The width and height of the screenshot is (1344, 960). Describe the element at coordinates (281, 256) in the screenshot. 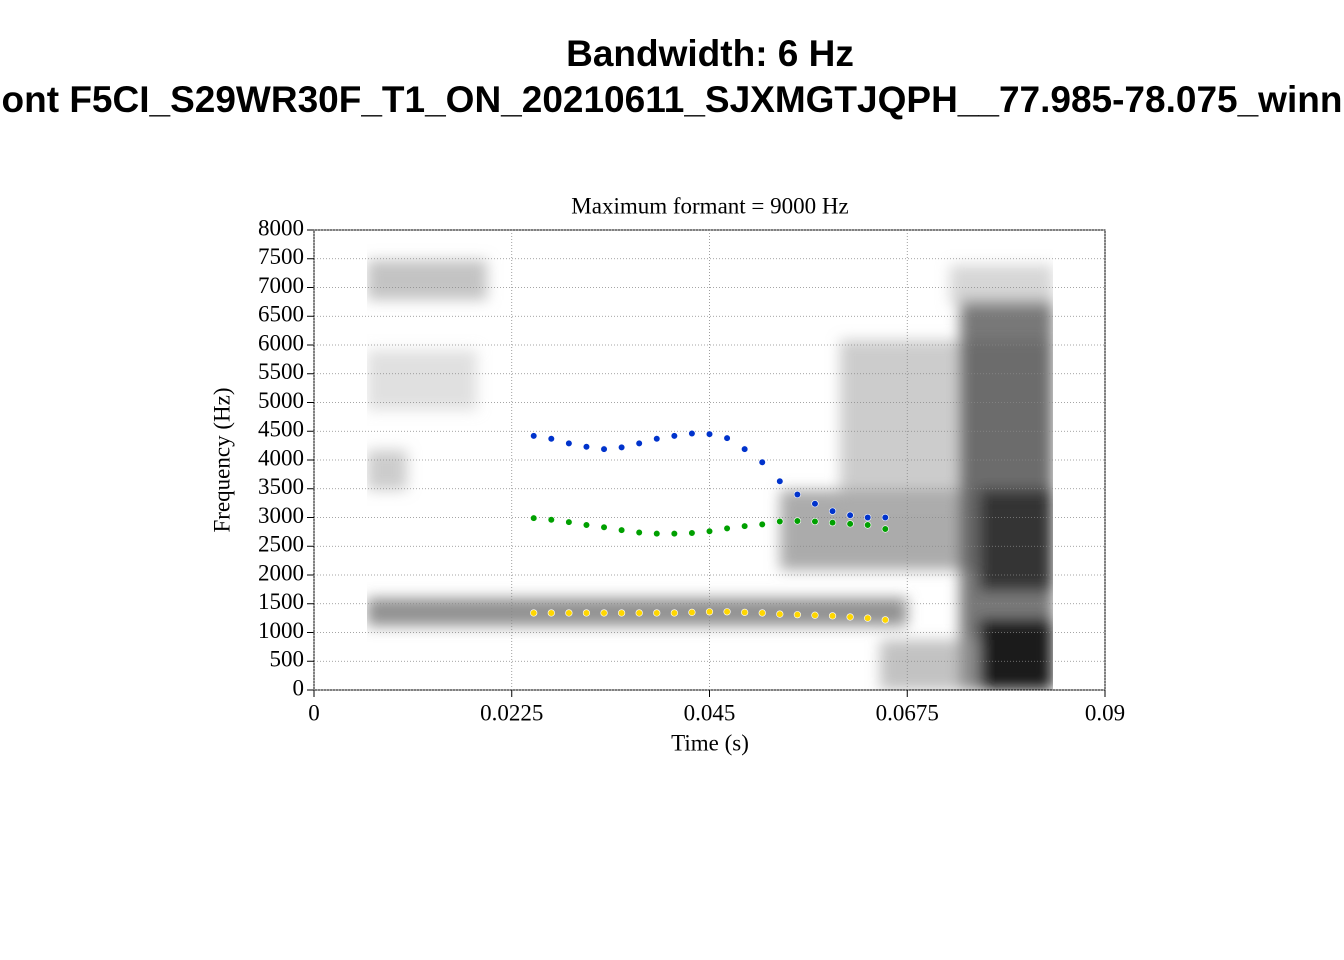

I see `y-tick-label: 7500` at that location.